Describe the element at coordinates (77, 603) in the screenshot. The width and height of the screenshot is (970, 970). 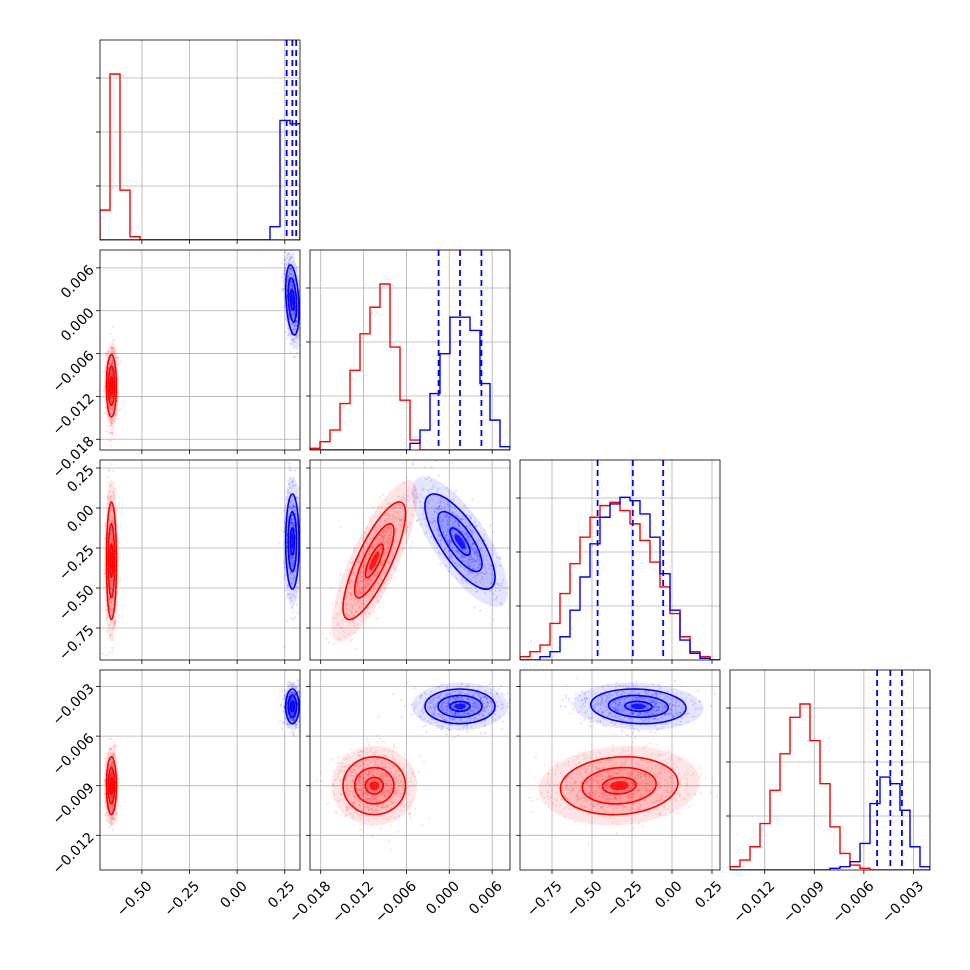
I see `y-tick-label: −0.50` at that location.